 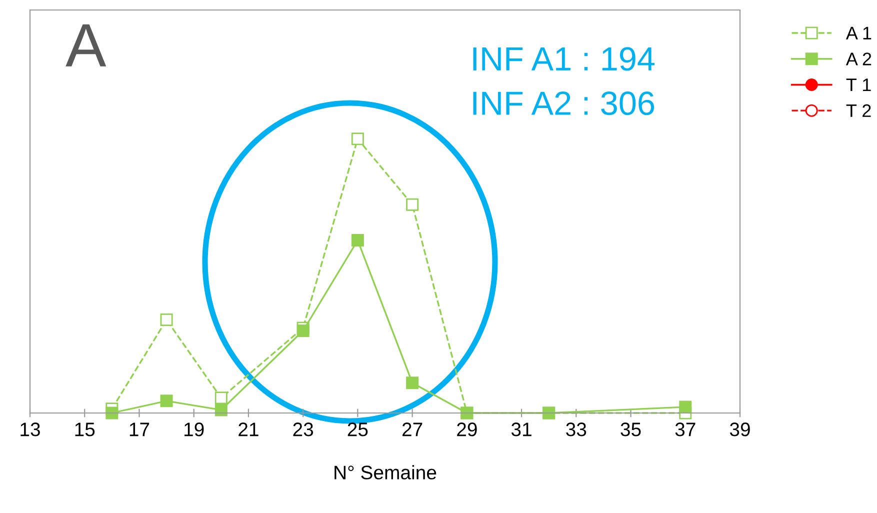 I want to click on x-tick-label: 15, so click(x=85, y=429).